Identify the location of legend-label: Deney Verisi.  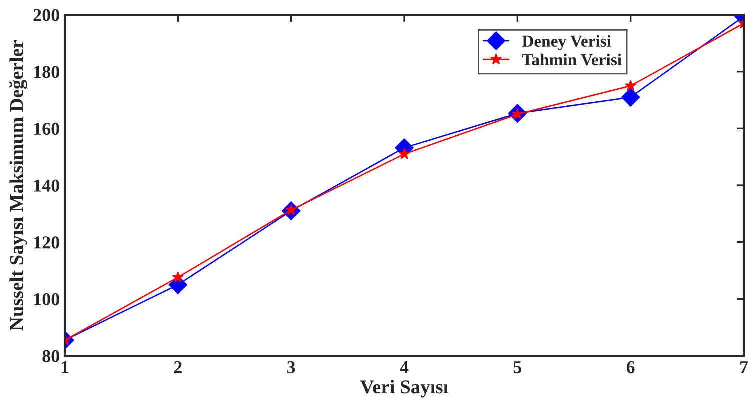
(567, 42).